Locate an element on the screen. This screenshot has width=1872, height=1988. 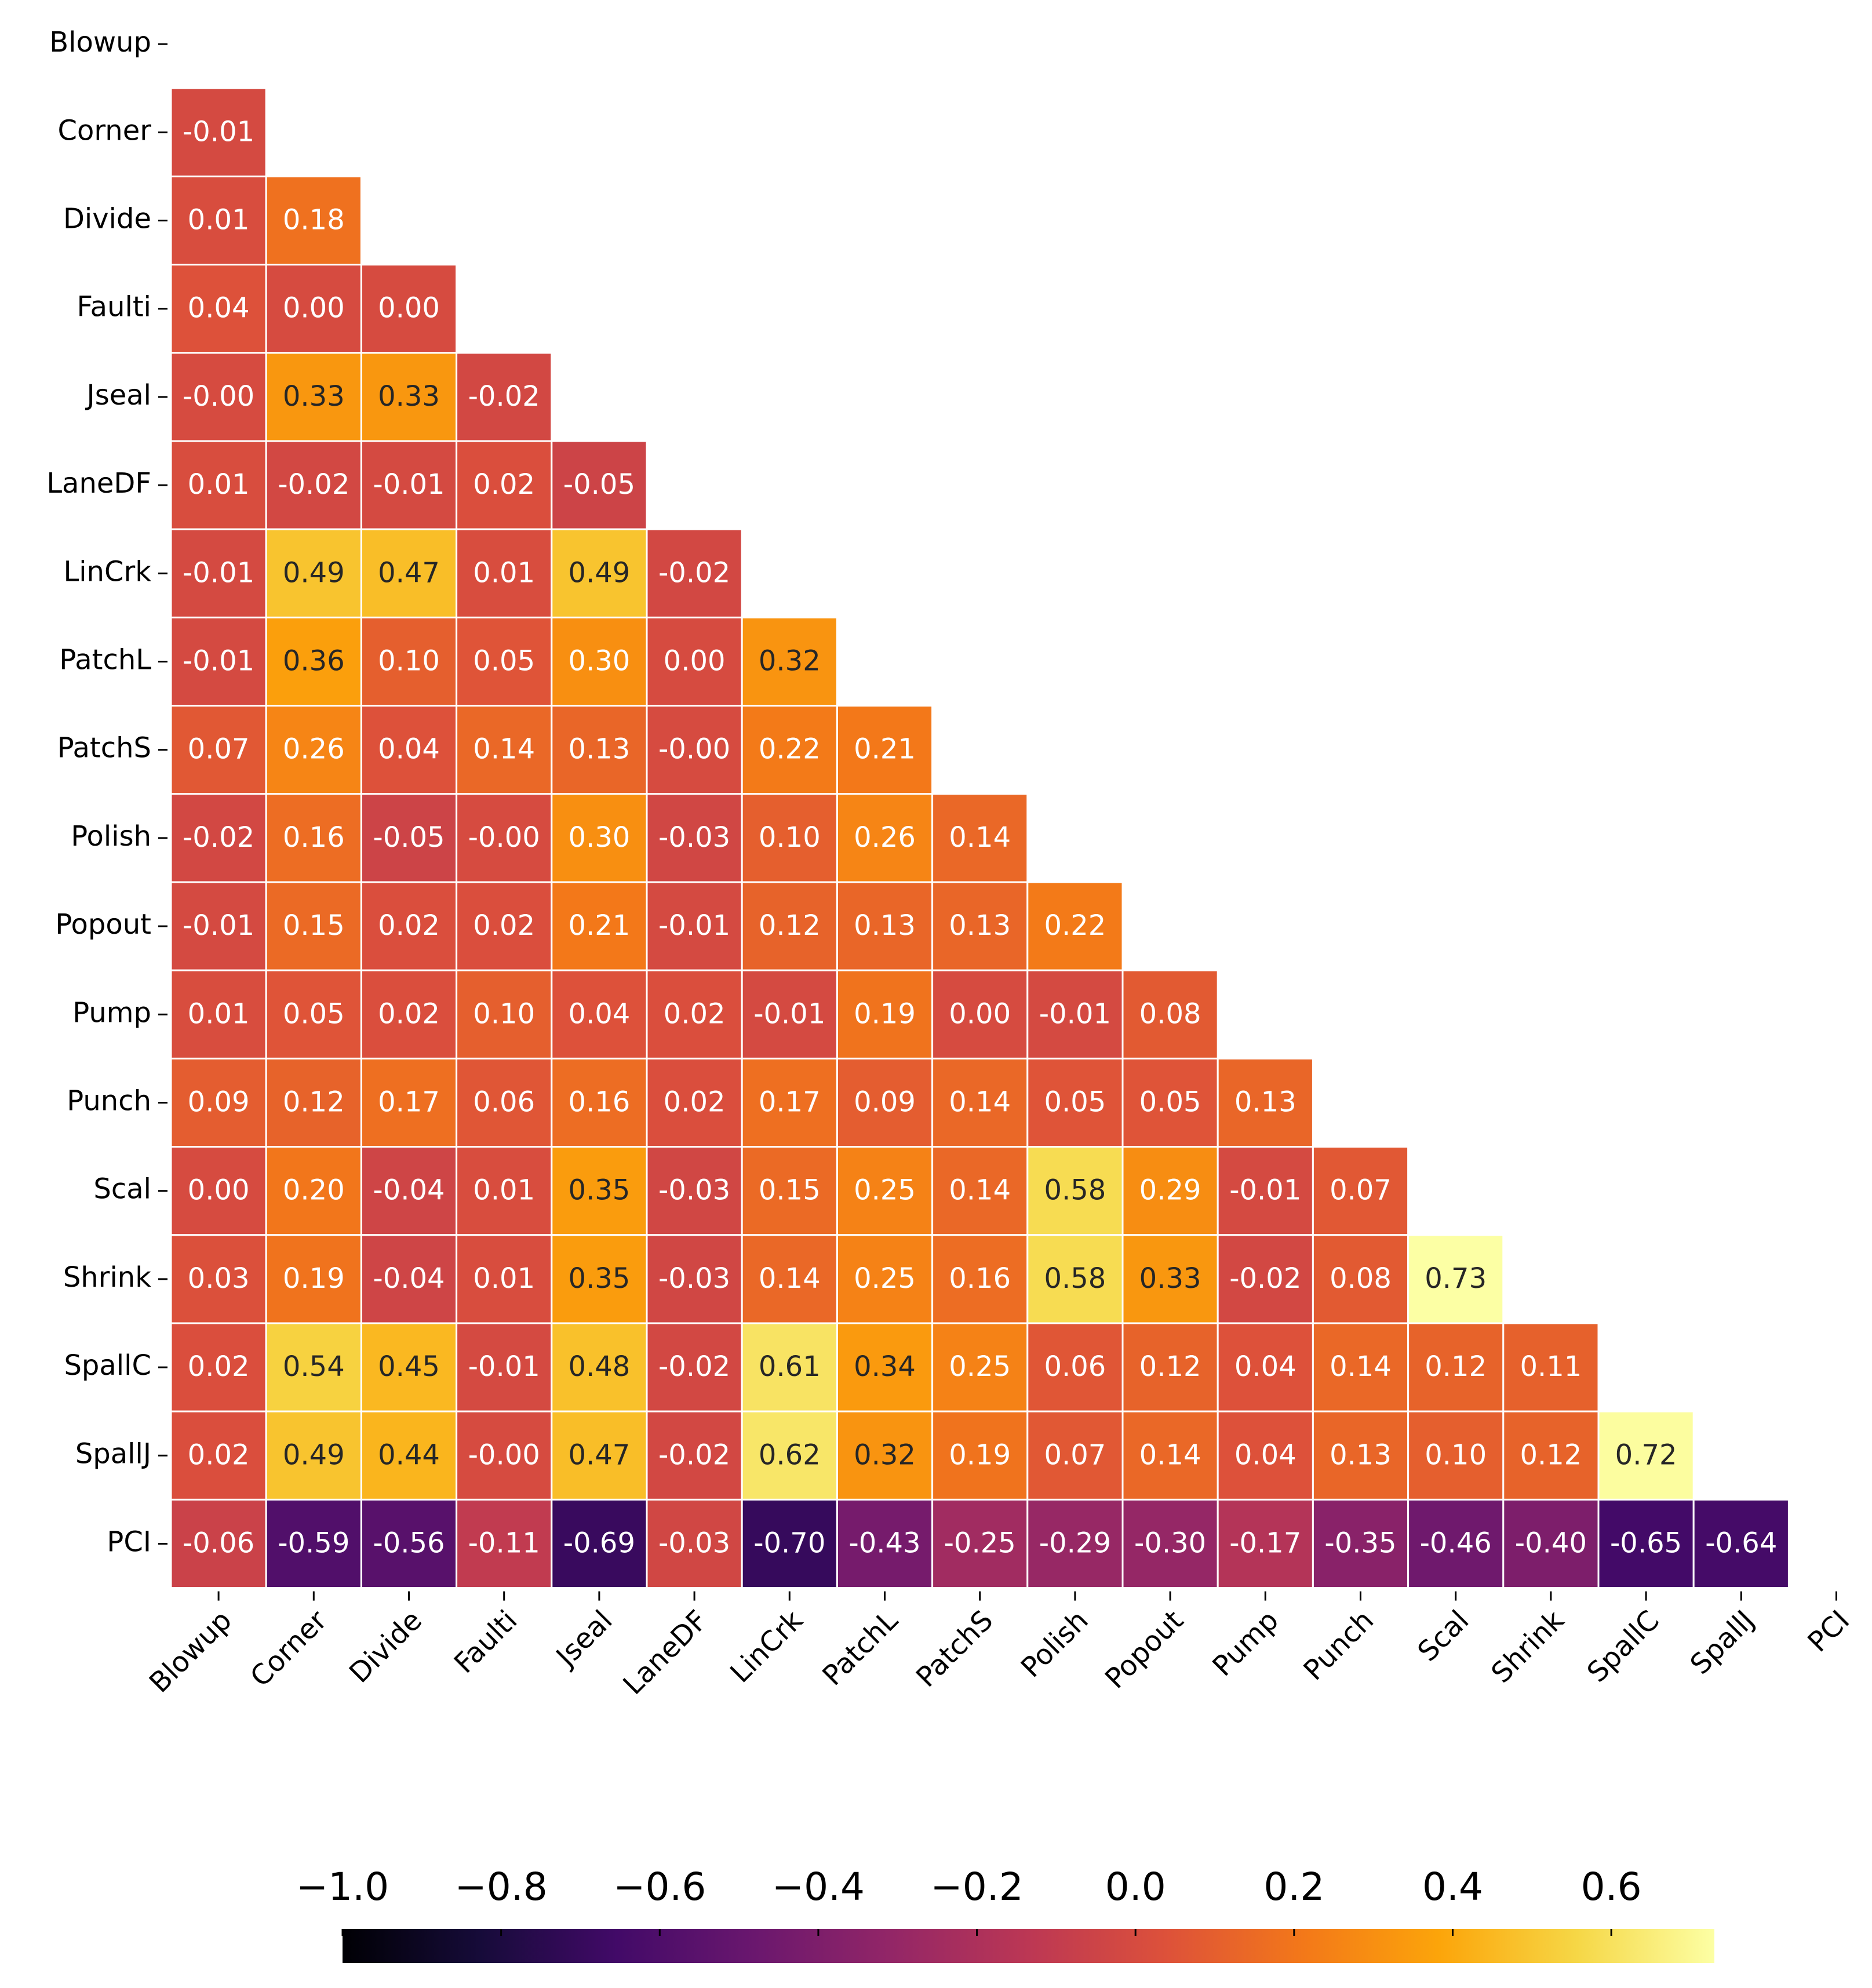
cell-label: -0.59 is located at coordinates (313, 1543).